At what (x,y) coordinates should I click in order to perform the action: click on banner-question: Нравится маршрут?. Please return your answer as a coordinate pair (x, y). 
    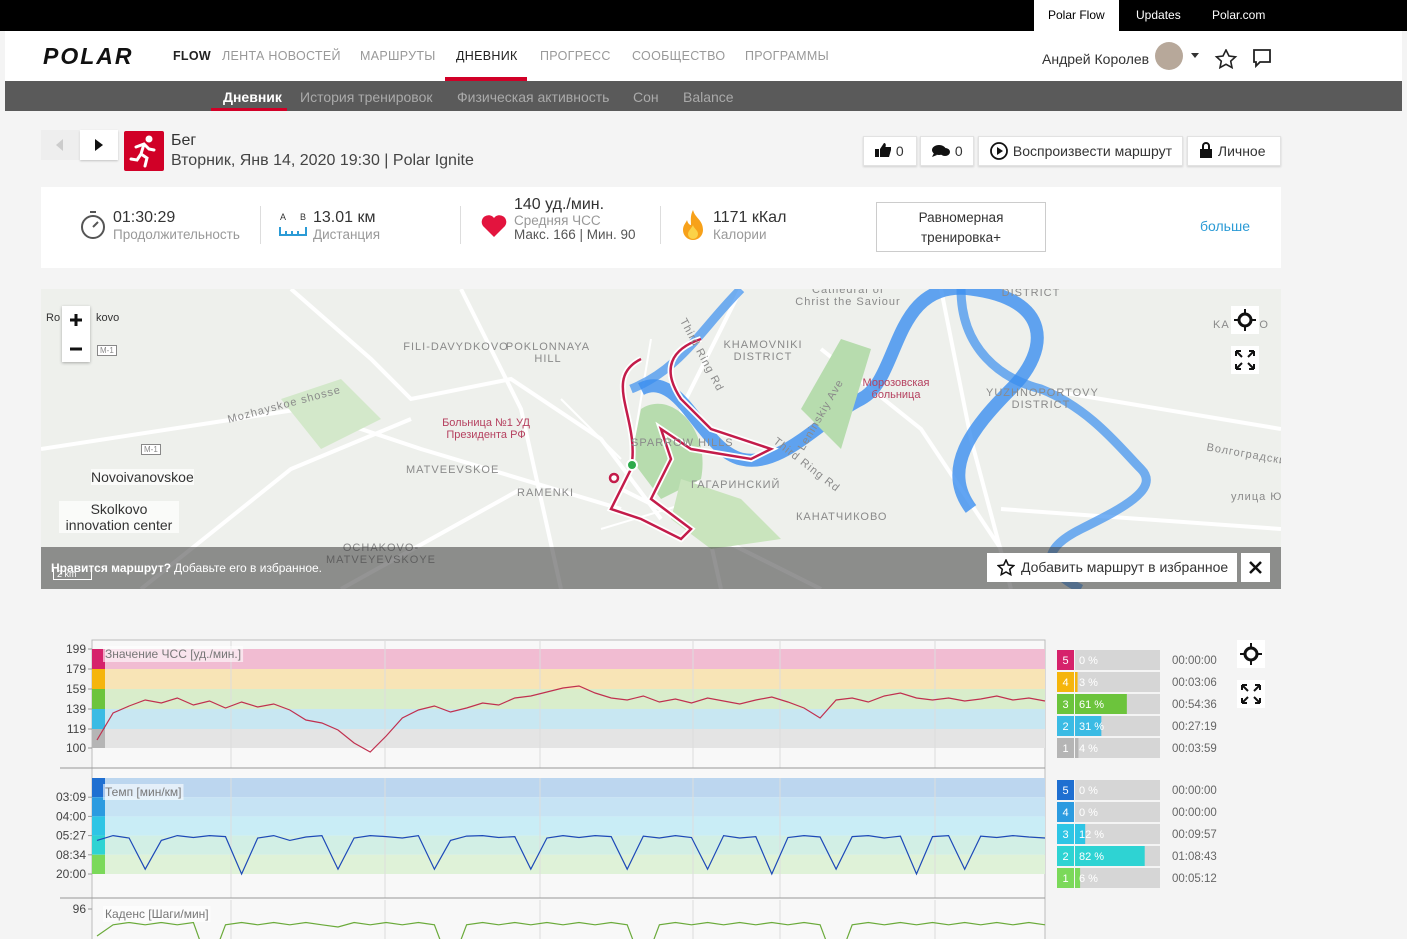
    Looking at the image, I should click on (111, 568).